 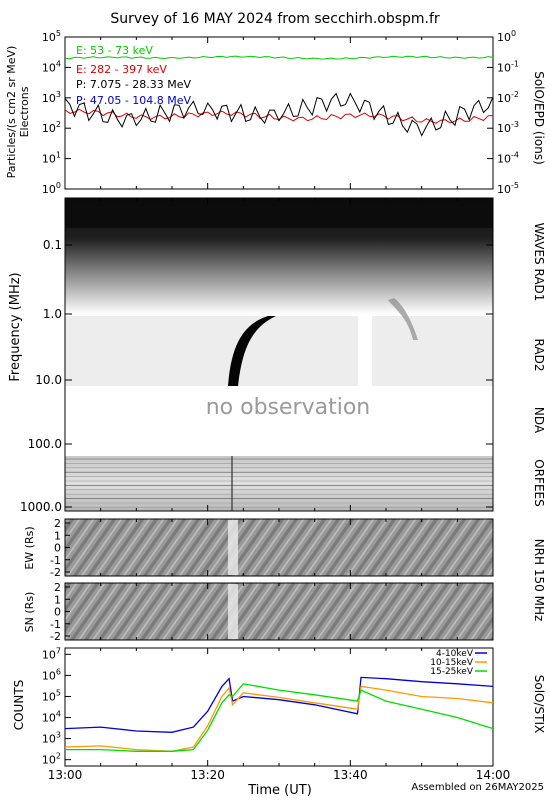 I want to click on epd-legend-black: P: 7.075 - 28.33 MeV, so click(x=134, y=84).